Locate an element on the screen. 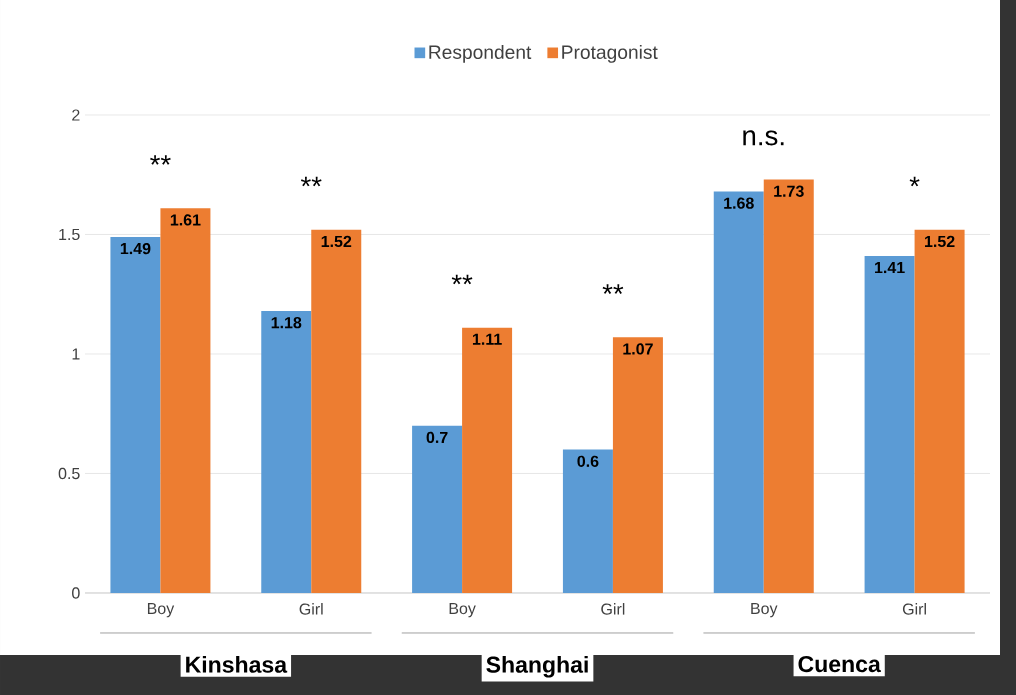  data-label: 0.7 is located at coordinates (437, 437).